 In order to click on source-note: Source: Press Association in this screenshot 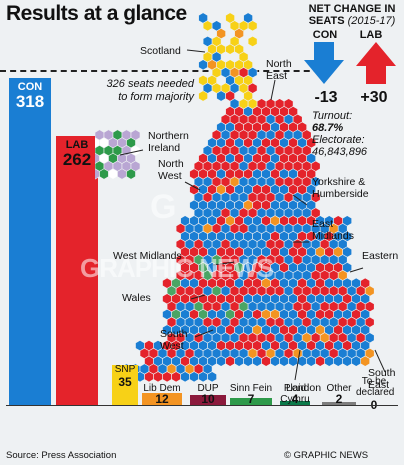, I will do `click(61, 455)`.